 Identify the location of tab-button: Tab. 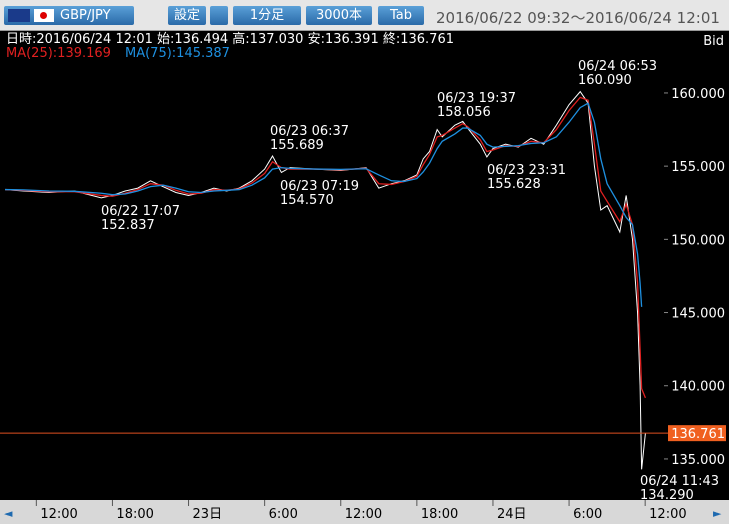
(401, 15).